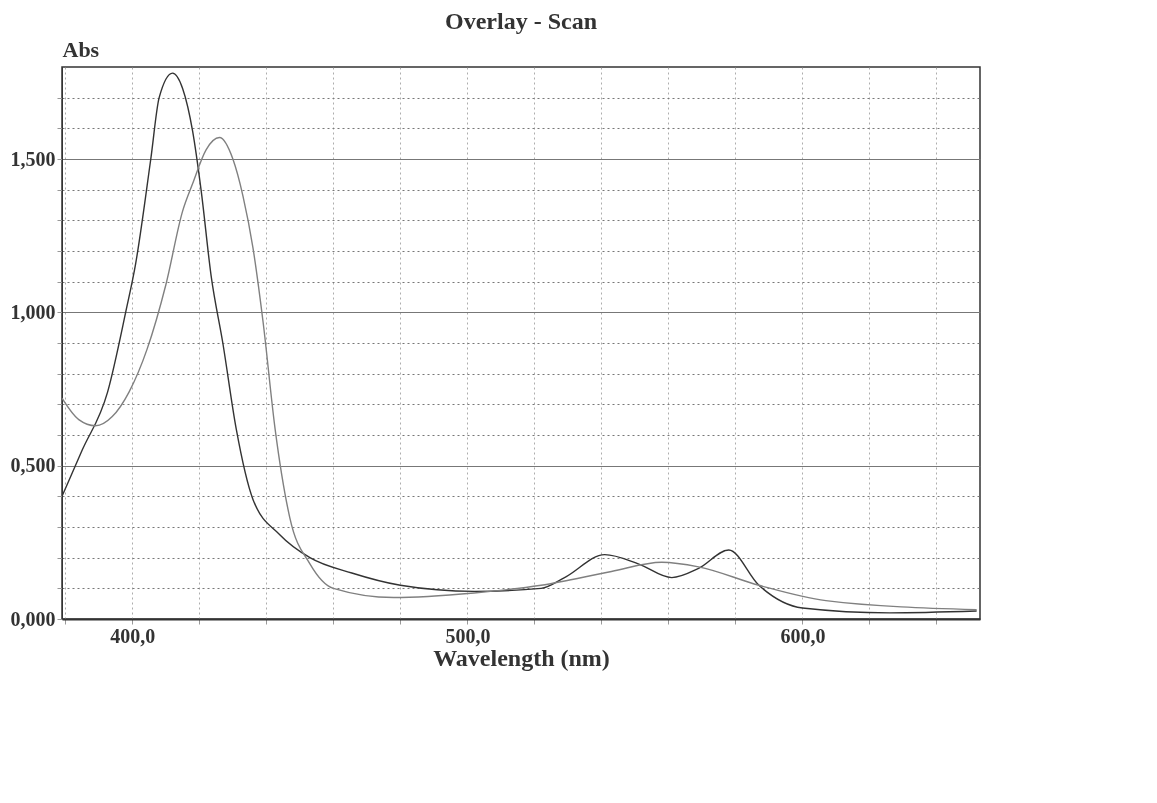 This screenshot has width=1157, height=803. I want to click on x-tick-label: 500,0, so click(468, 635).